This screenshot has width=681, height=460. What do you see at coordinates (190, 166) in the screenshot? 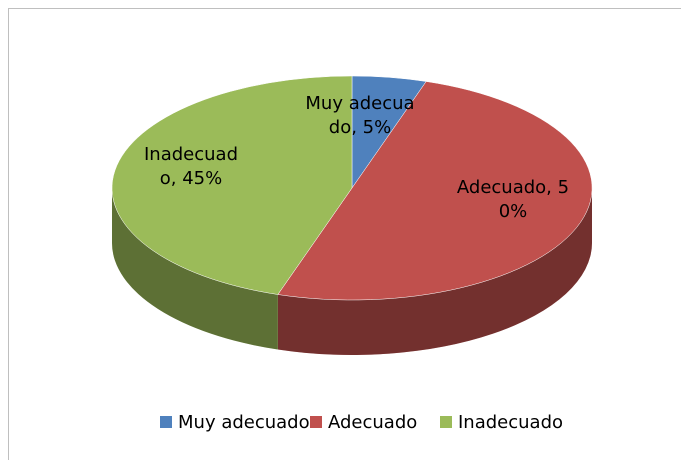
I see `data-label: Inadecuado, 45%` at bounding box center [190, 166].